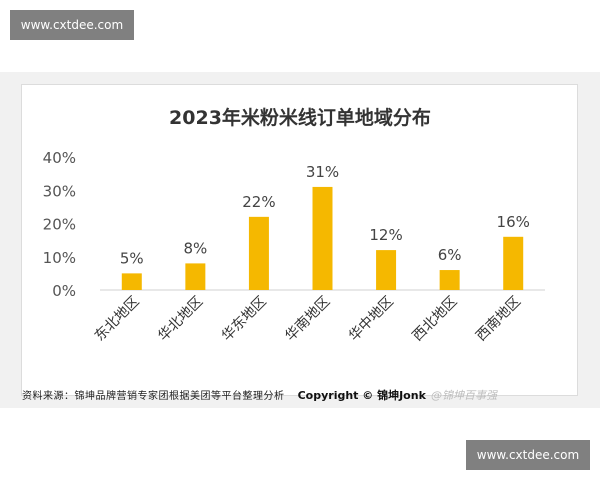 The image size is (600, 480). I want to click on y-tick-label: 40%, so click(59, 158).